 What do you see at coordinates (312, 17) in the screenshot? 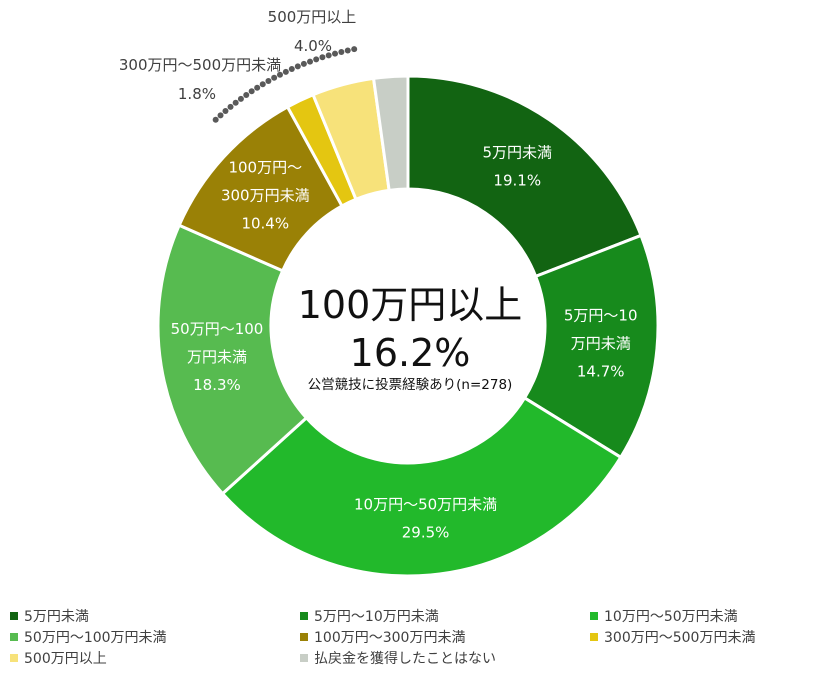
I see `outer-label-6: 500万円以上` at bounding box center [312, 17].